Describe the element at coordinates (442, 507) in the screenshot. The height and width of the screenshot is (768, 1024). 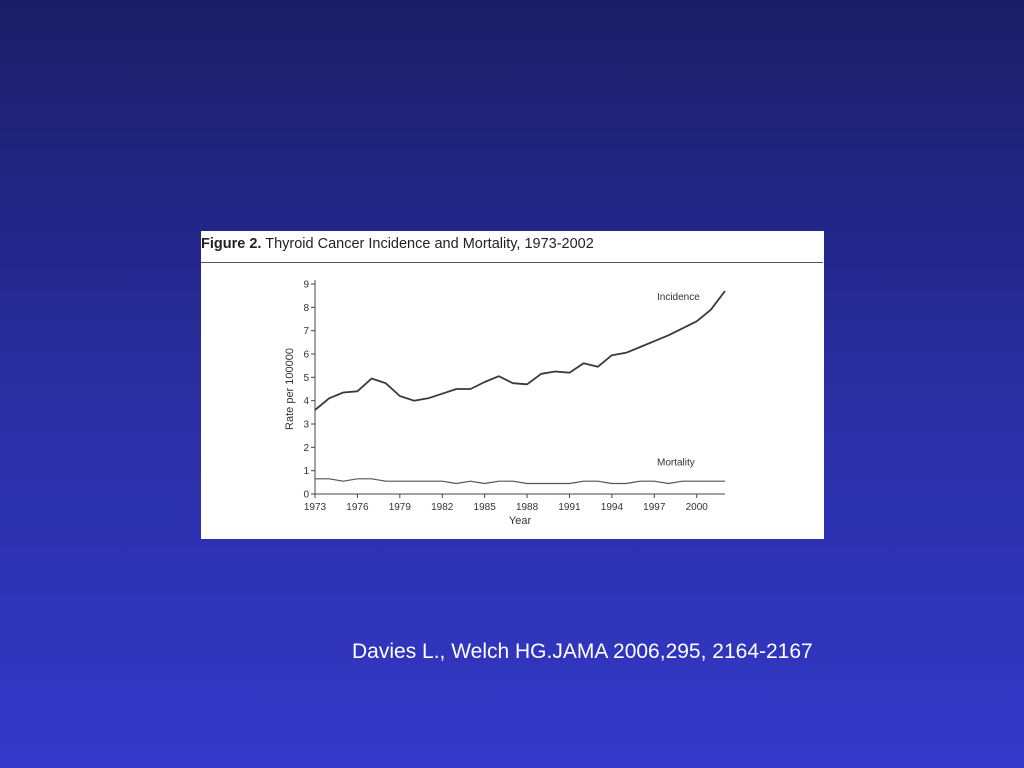
I see `x-tick-label: 1982` at that location.